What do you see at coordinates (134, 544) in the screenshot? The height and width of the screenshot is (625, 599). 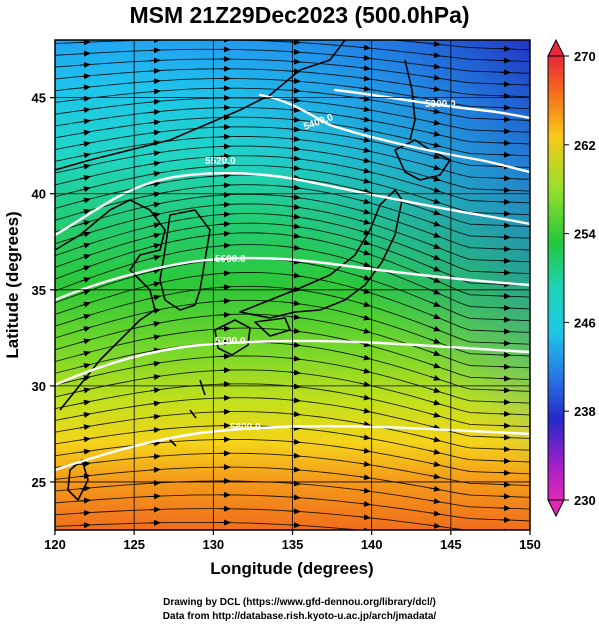 I see `x-tick-label: 125` at bounding box center [134, 544].